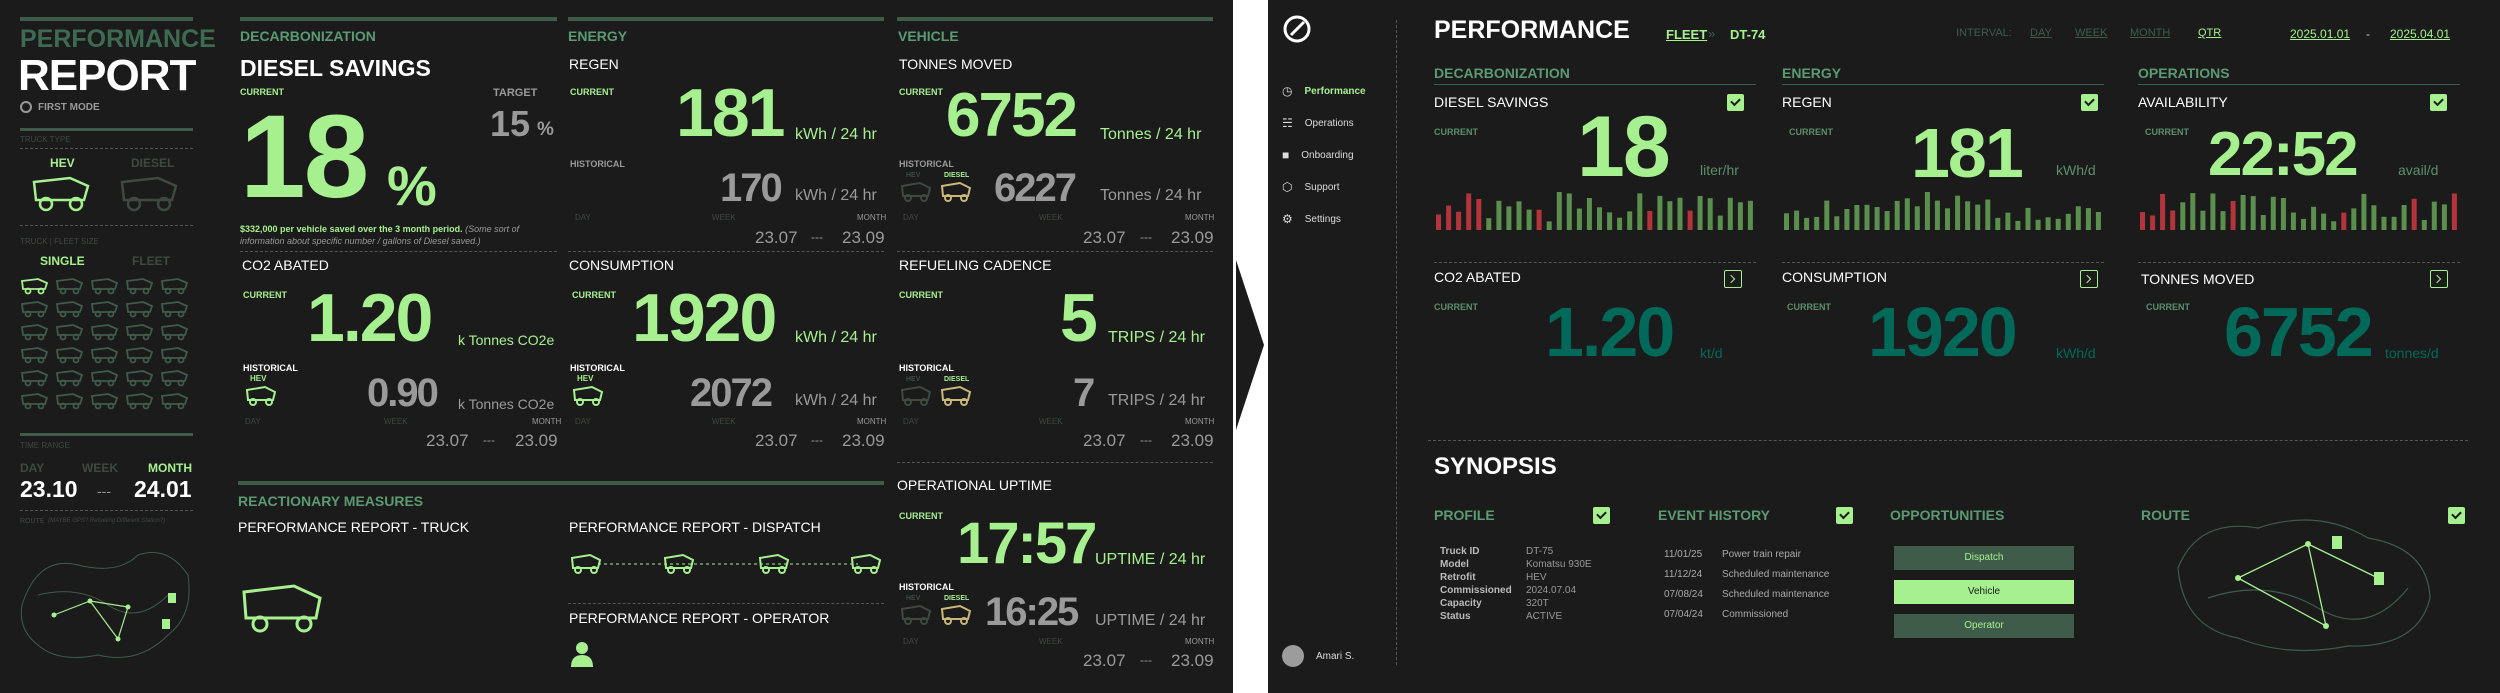  What do you see at coordinates (2210, 33) in the screenshot?
I see `interval-qtr: QTR` at bounding box center [2210, 33].